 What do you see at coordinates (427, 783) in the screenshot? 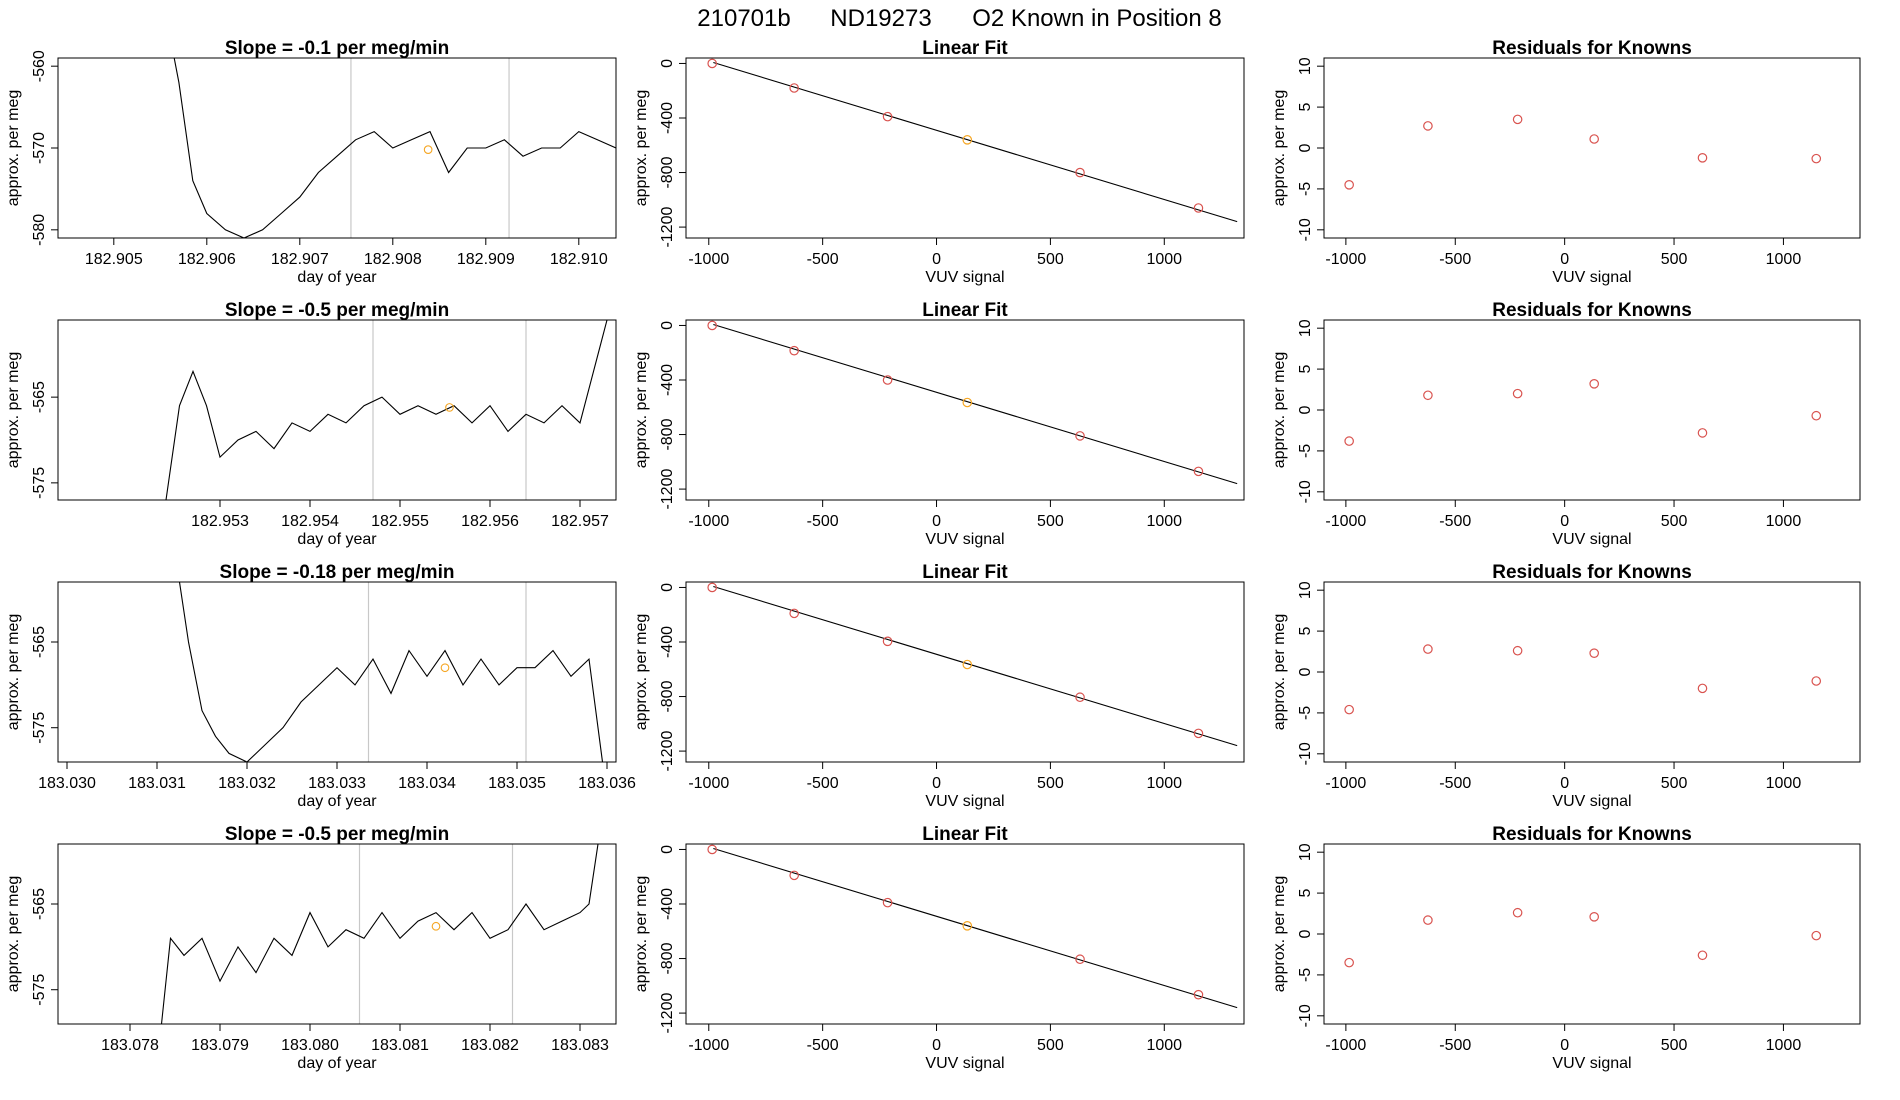
I see `x-tick-label: 183.034` at bounding box center [427, 783].